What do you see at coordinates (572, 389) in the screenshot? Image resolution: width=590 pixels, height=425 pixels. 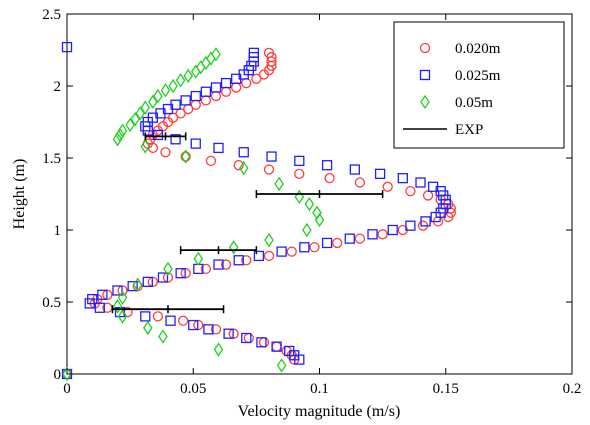 I see `x-tick-label: 0.2` at bounding box center [572, 389].